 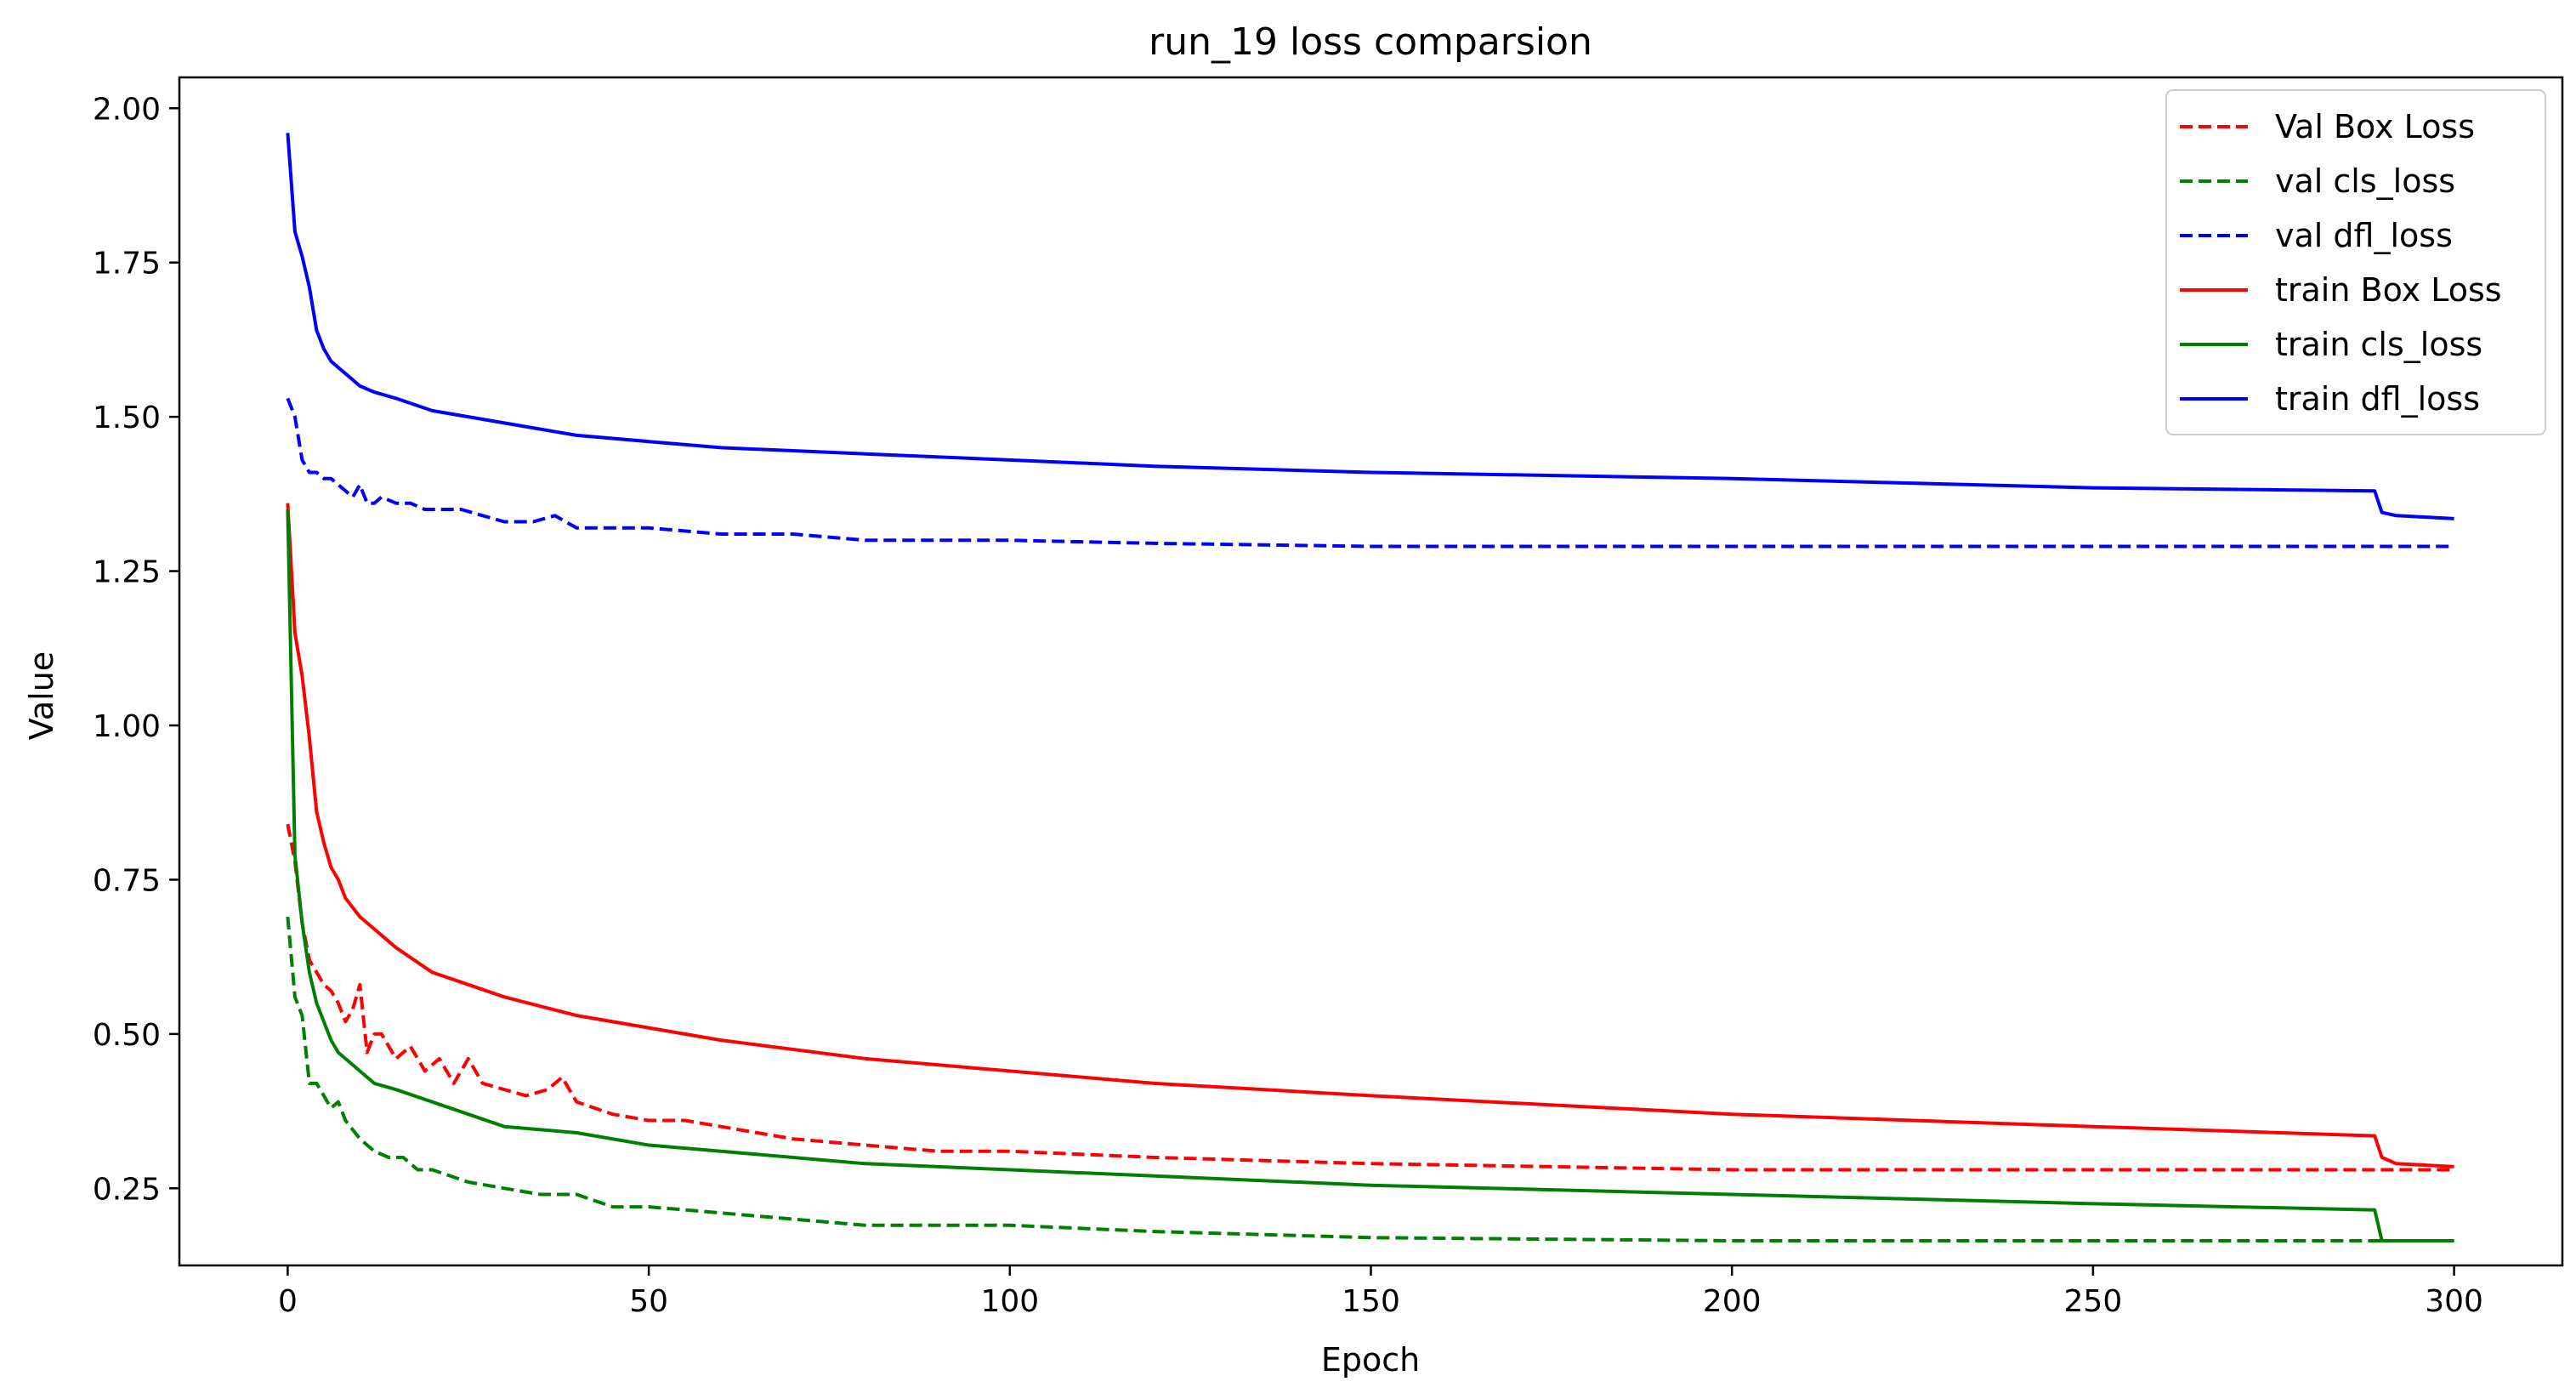 What do you see at coordinates (2389, 290) in the screenshot?
I see `legend-label: train Box Loss` at bounding box center [2389, 290].